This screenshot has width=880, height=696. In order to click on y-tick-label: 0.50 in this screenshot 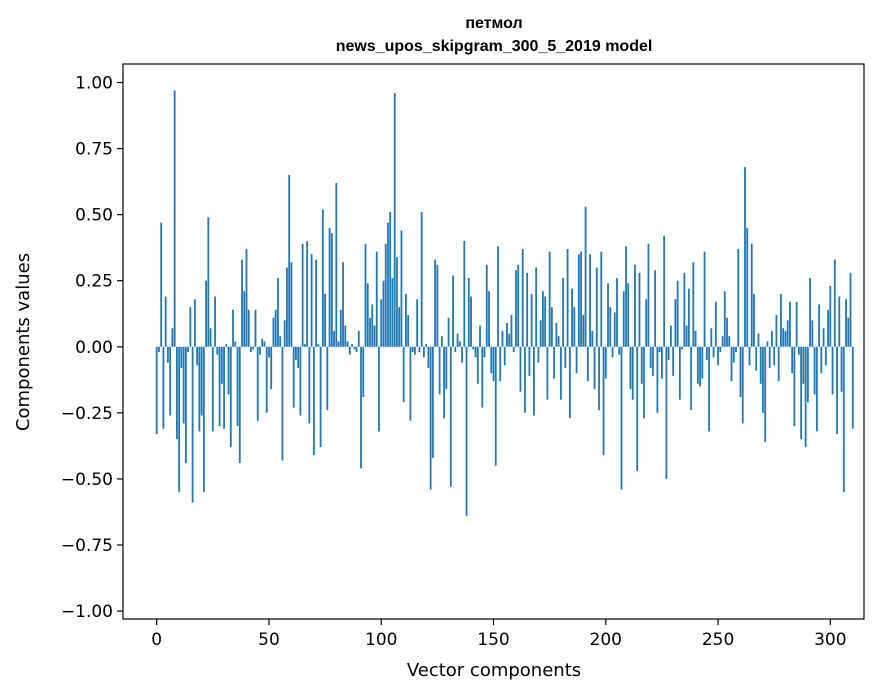, I will do `click(94, 216)`.